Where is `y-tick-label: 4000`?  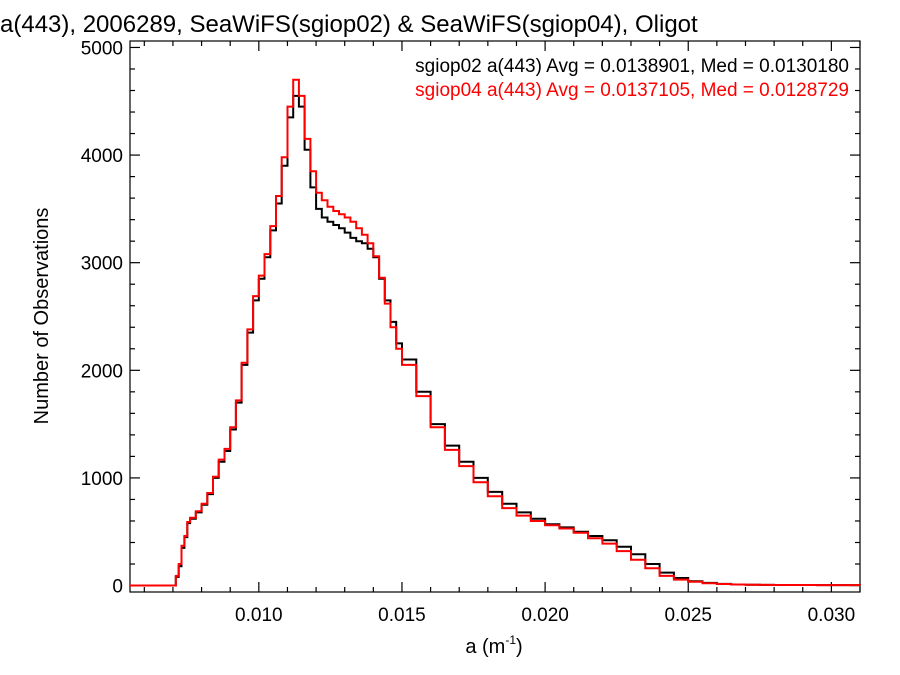
y-tick-label: 4000 is located at coordinates (102, 156).